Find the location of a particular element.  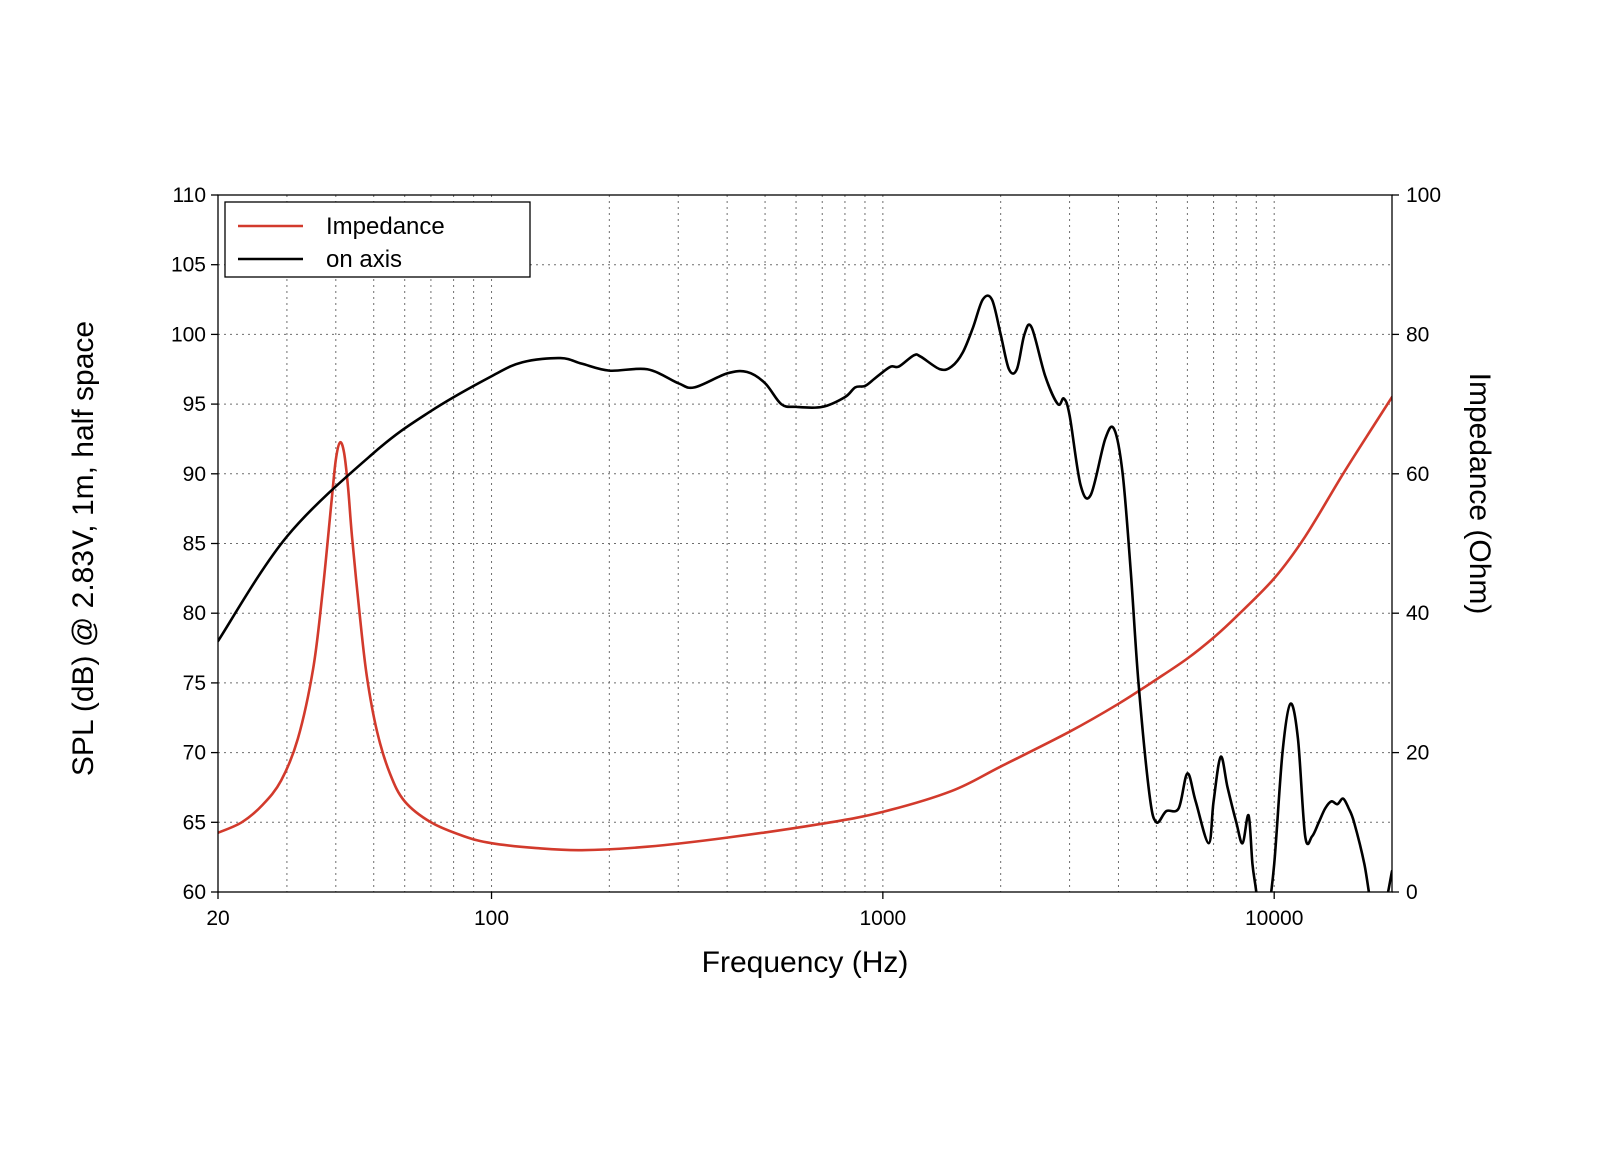

y2-tick-label: 80 is located at coordinates (1417, 334).